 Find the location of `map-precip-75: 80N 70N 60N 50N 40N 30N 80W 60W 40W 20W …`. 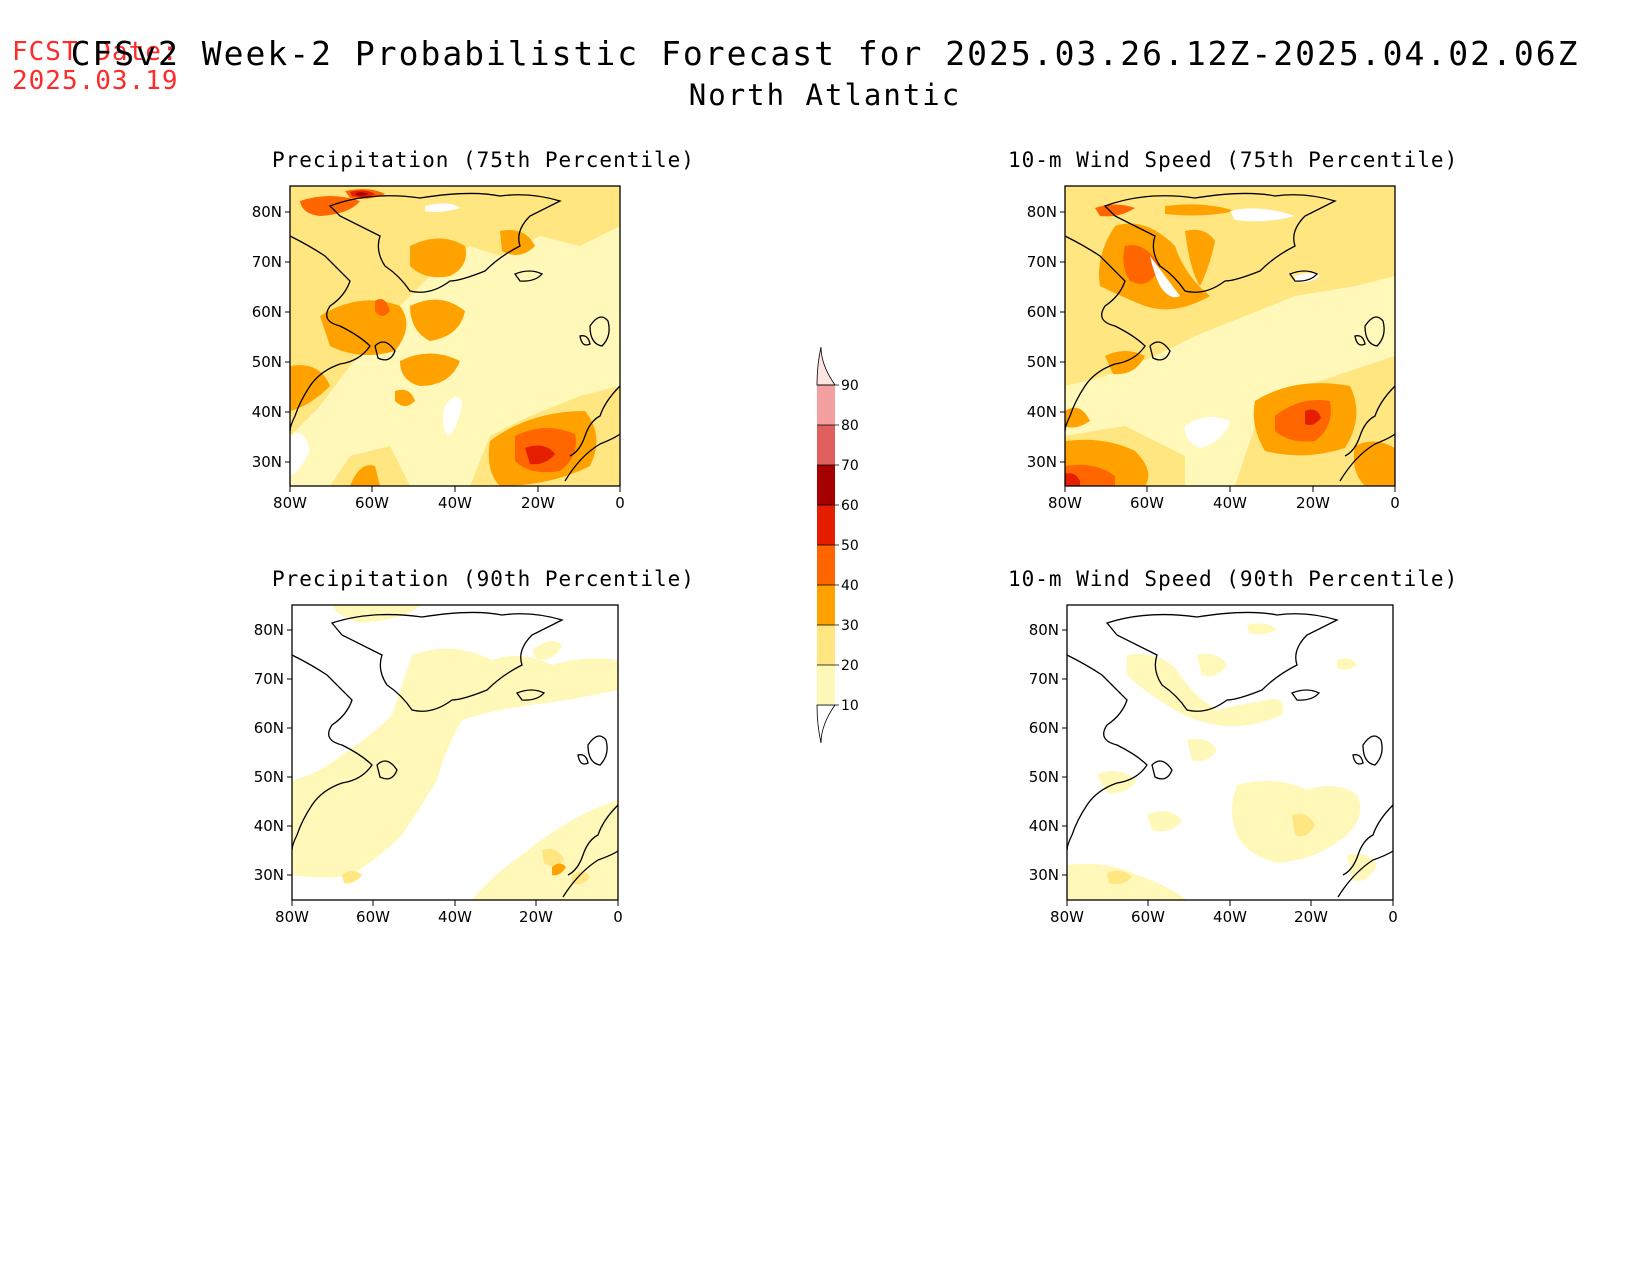

map-precip-75: 80N 70N 60N 50N 40N 30N 80W 60W 40W 20W … is located at coordinates (438, 348).